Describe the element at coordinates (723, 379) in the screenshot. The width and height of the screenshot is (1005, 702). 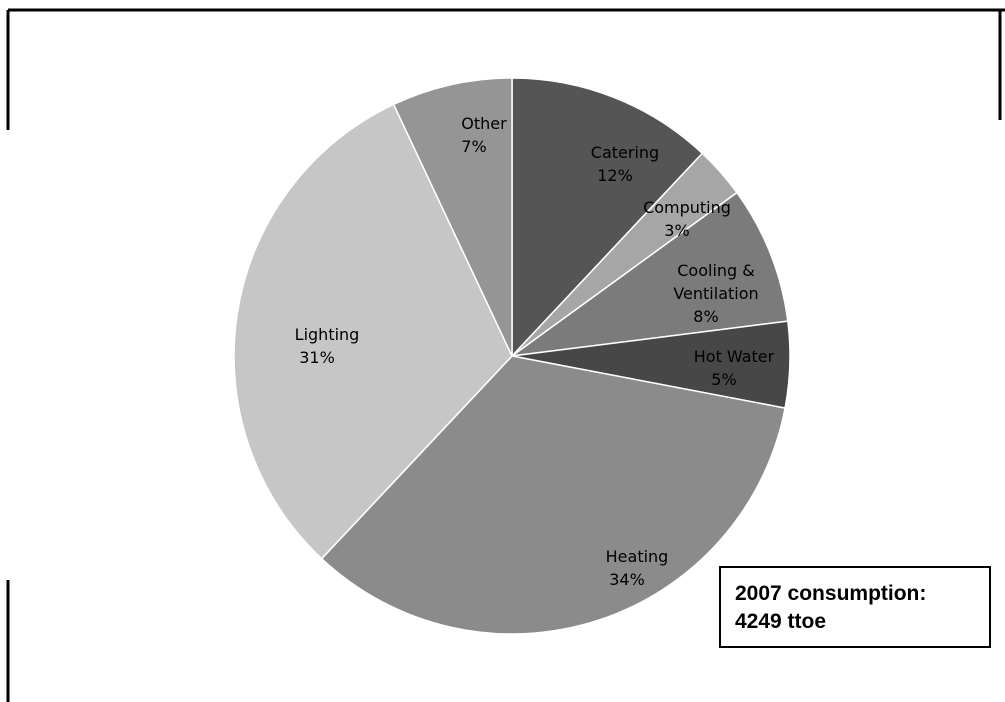
I see `slice-value-label: 5%` at that location.